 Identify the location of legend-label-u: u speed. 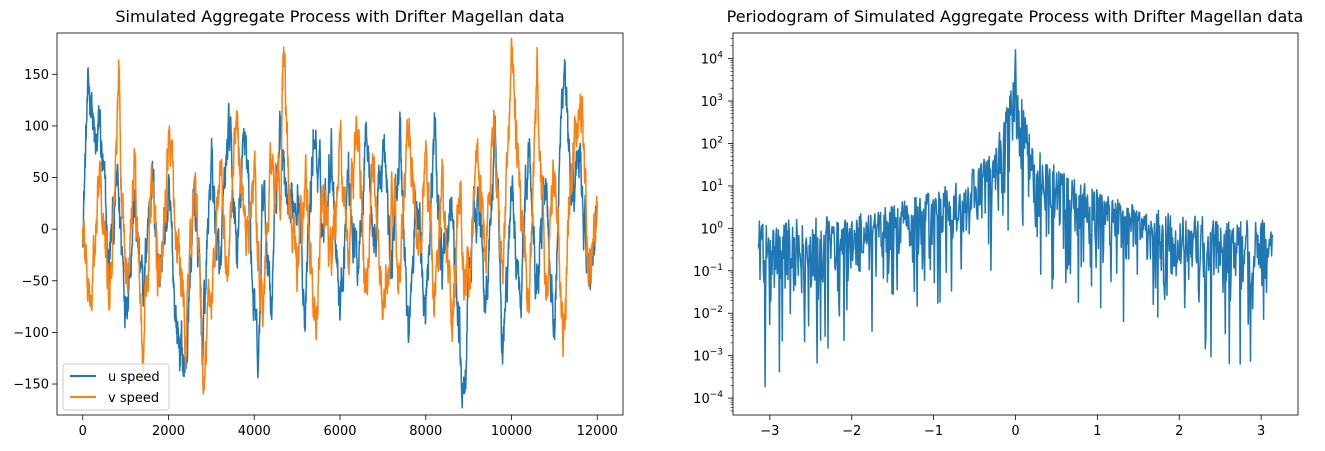
(134, 377).